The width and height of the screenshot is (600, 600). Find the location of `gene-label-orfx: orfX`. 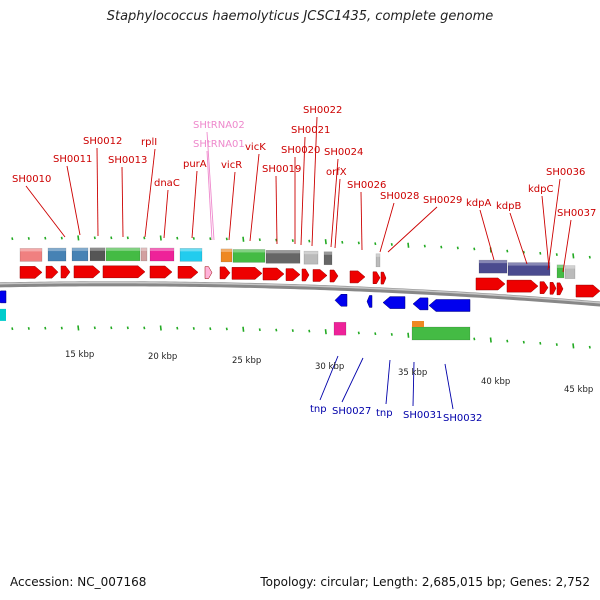

gene-label-orfx: orfX is located at coordinates (336, 172).